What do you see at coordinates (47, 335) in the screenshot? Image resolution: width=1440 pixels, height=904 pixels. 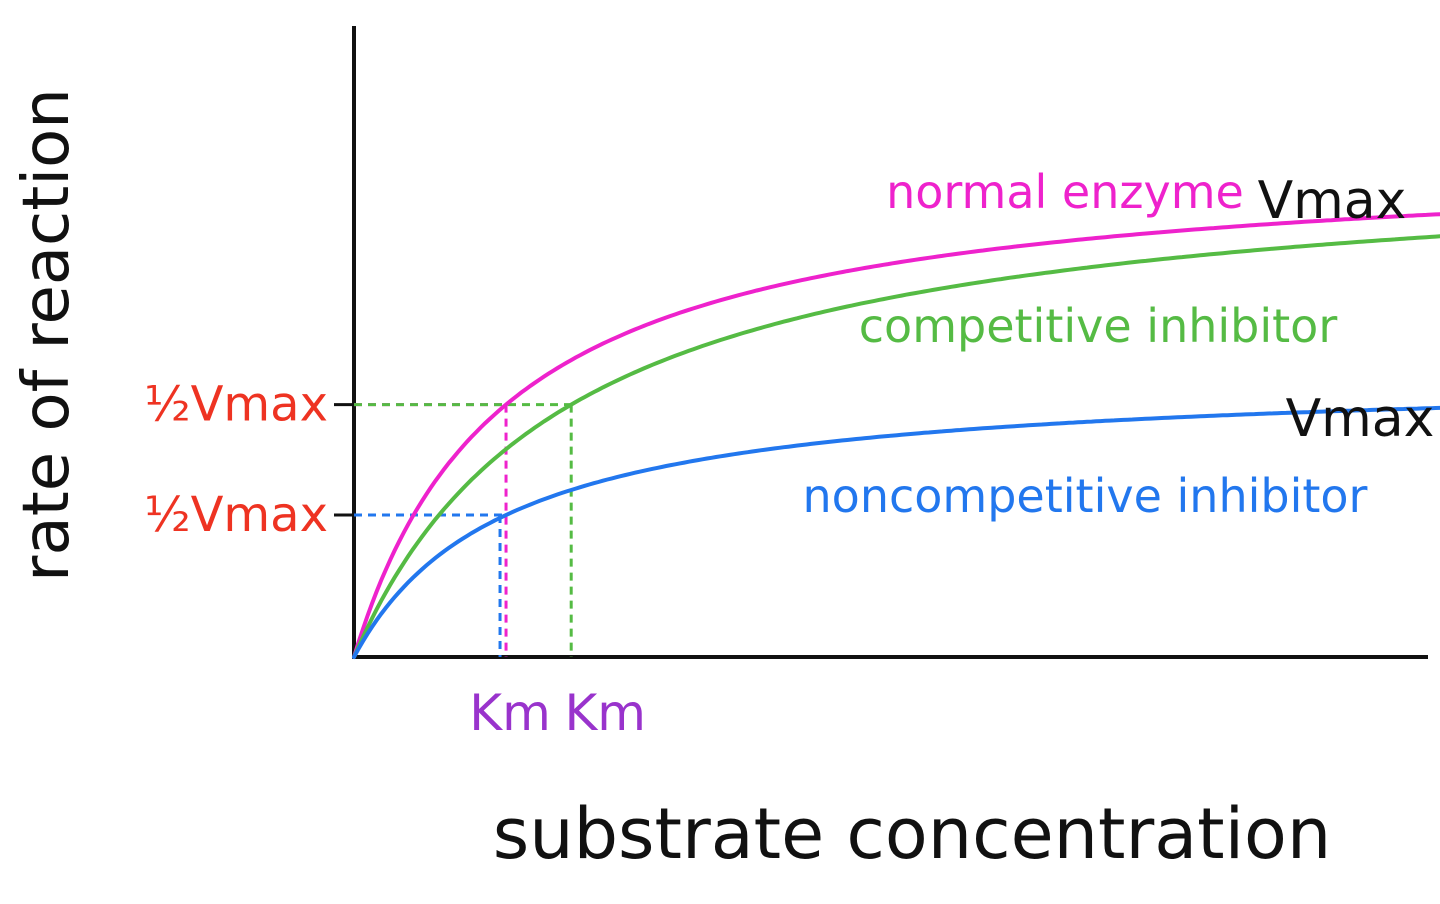 I see `y-axis-label: rate of reaction` at bounding box center [47, 335].